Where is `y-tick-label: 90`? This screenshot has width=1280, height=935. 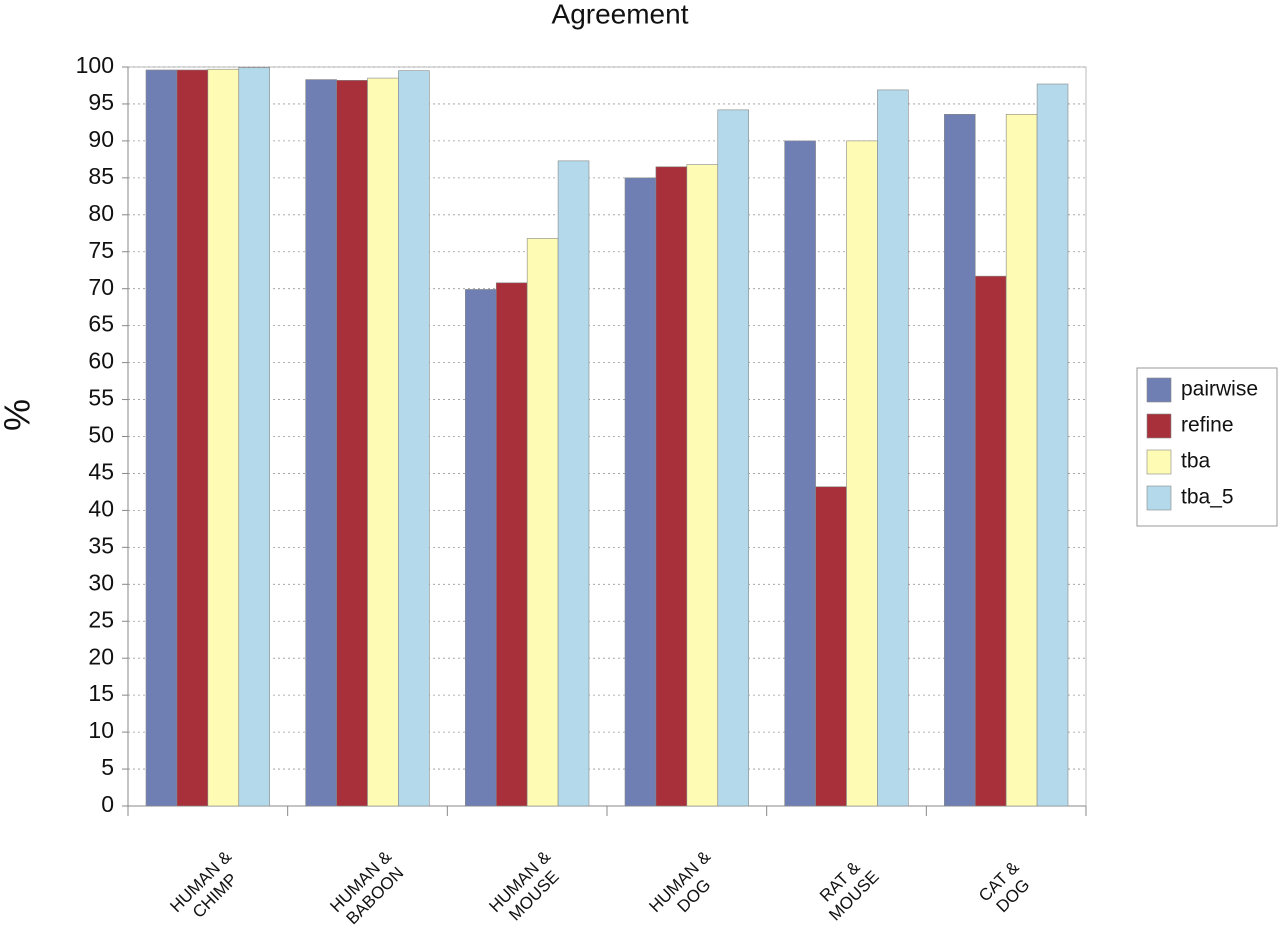 y-tick-label: 90 is located at coordinates (101, 139).